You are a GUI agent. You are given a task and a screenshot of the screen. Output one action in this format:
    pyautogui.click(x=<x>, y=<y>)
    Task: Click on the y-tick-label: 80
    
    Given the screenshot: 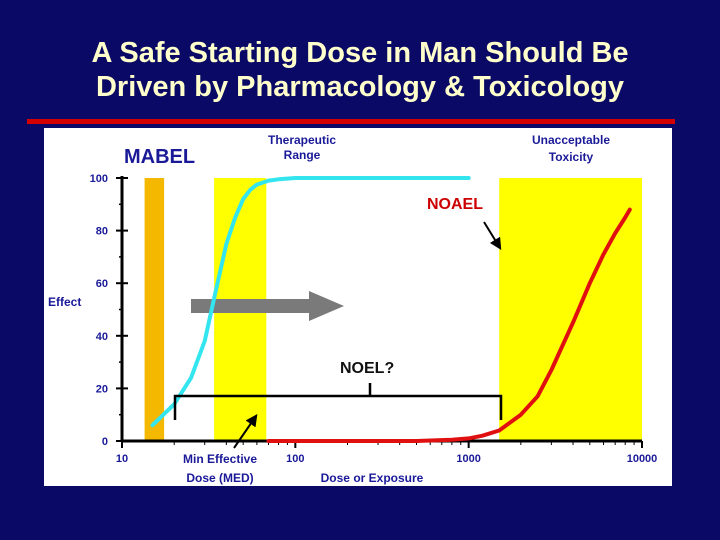 What is the action you would take?
    pyautogui.click(x=102, y=232)
    